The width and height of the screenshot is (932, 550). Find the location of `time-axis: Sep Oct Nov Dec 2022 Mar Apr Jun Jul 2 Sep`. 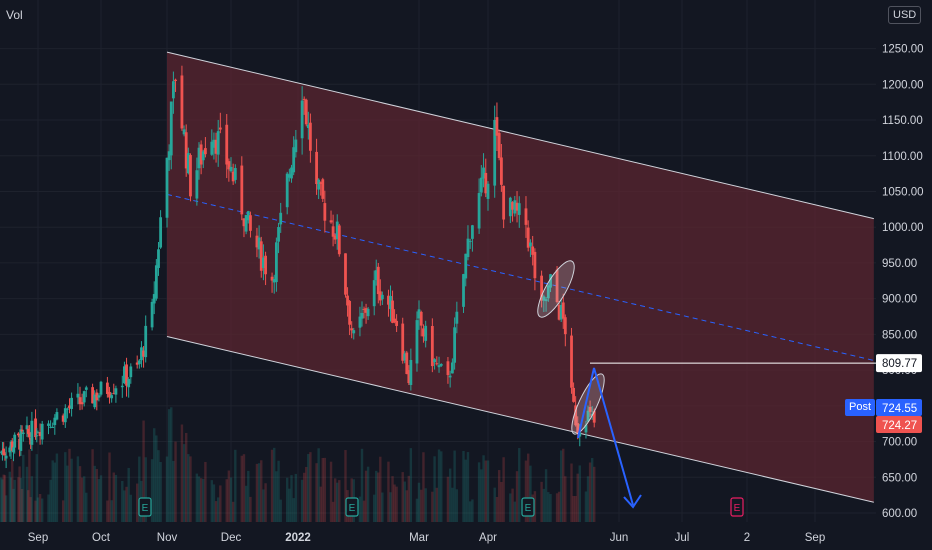

time-axis: Sep Oct Nov Dec 2022 Mar Apr Jun Jul 2 Sep is located at coordinates (426, 538).